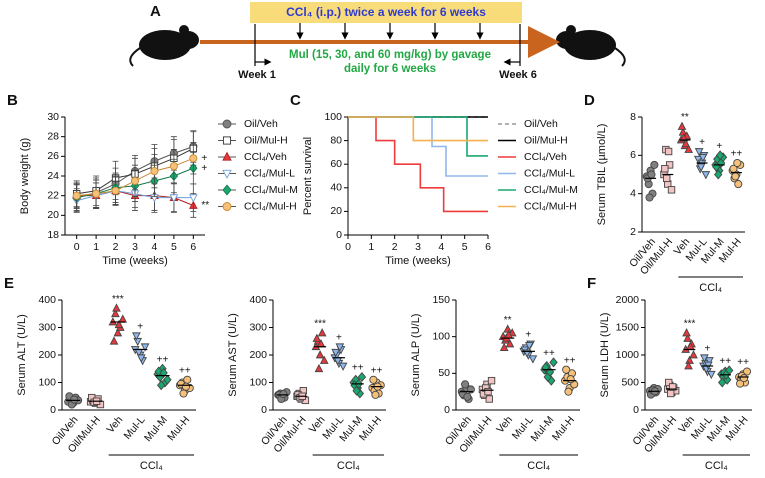 The image size is (765, 478). What do you see at coordinates (22, 355) in the screenshot?
I see `y-axis-title: Serum ALT (U/L)` at bounding box center [22, 355].